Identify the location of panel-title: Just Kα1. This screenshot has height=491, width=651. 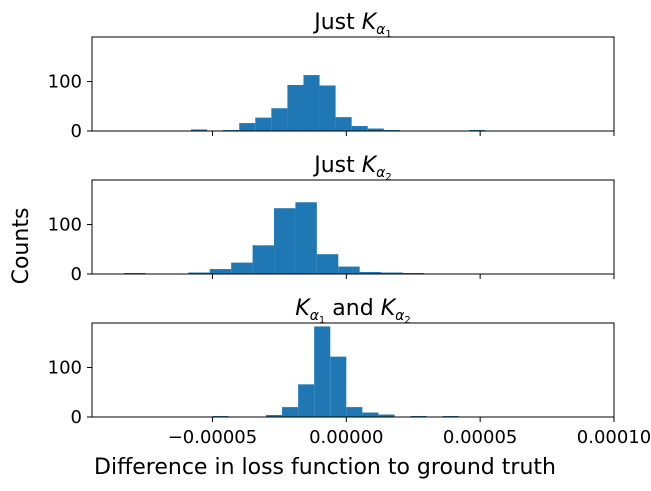
(352, 25).